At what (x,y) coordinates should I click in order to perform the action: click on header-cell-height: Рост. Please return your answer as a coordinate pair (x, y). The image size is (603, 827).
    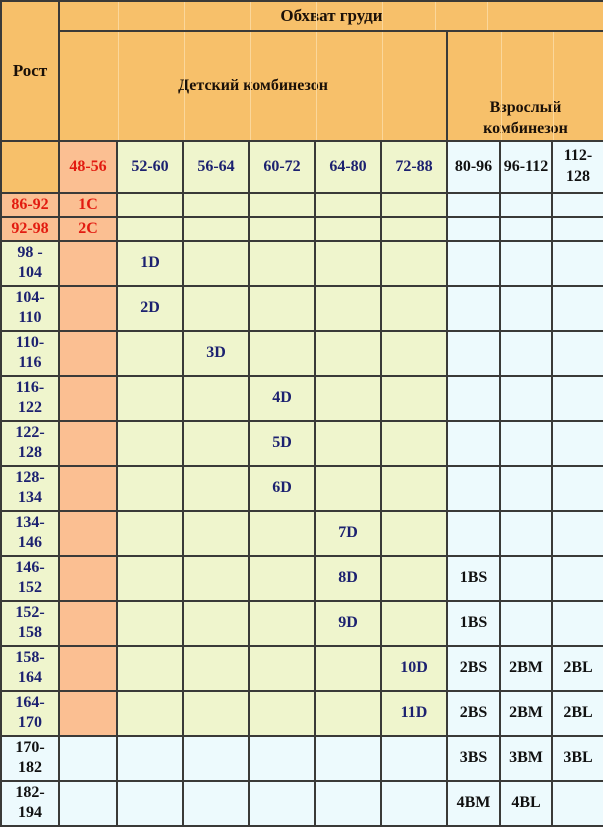
    Looking at the image, I should click on (30, 71).